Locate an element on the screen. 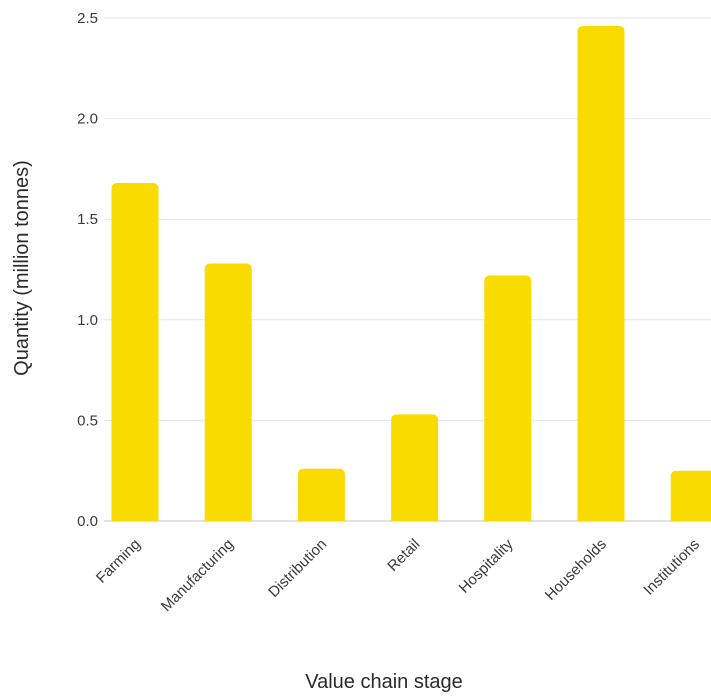 The height and width of the screenshot is (700, 711). x-tick-label-institutions: Institutions is located at coordinates (671, 567).